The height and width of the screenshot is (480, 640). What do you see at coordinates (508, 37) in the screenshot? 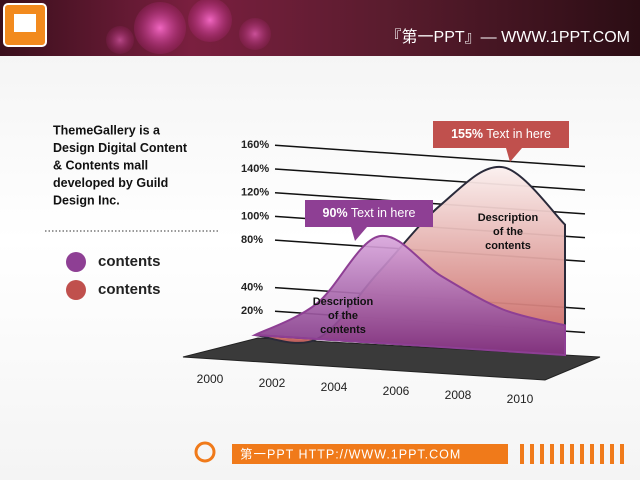
I see `header-title: 『第一PPT』— WWW.1PPT.COM` at bounding box center [508, 37].